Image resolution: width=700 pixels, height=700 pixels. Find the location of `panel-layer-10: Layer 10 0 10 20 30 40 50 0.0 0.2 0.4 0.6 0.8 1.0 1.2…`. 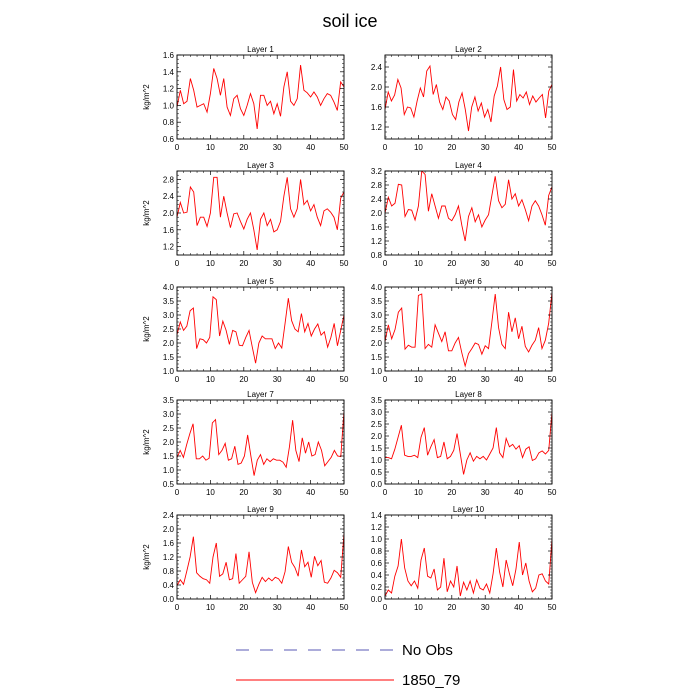

panel-layer-10: Layer 10 0 10 20 30 40 50 0.0 0.2 0.4 0.6 0.8 1.0 1.2… is located at coordinates (464, 558).